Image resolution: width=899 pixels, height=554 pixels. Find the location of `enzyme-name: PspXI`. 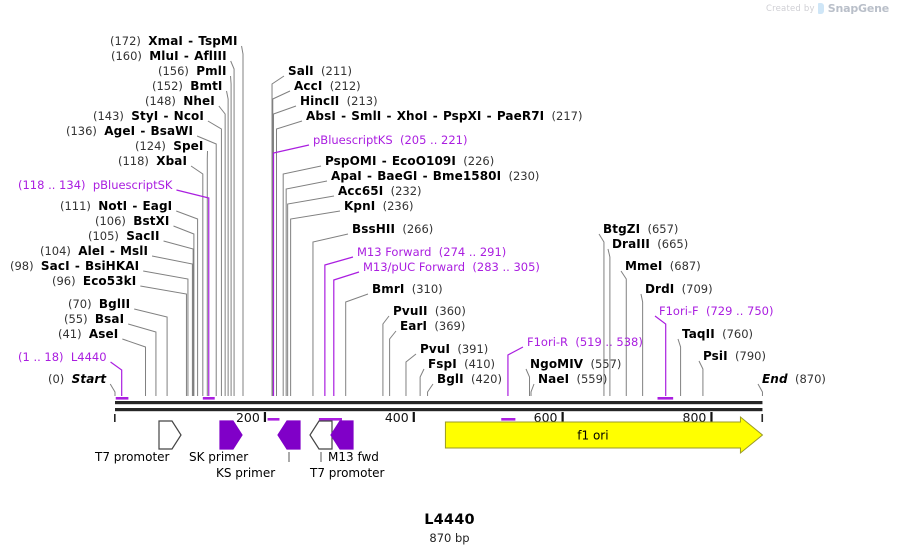

enzyme-name: PspXI is located at coordinates (462, 116).